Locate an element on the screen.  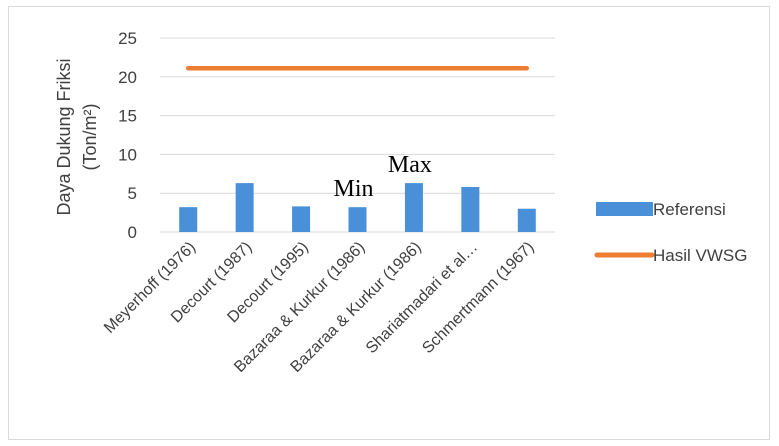
y-tick-label: 25 is located at coordinates (127, 38).